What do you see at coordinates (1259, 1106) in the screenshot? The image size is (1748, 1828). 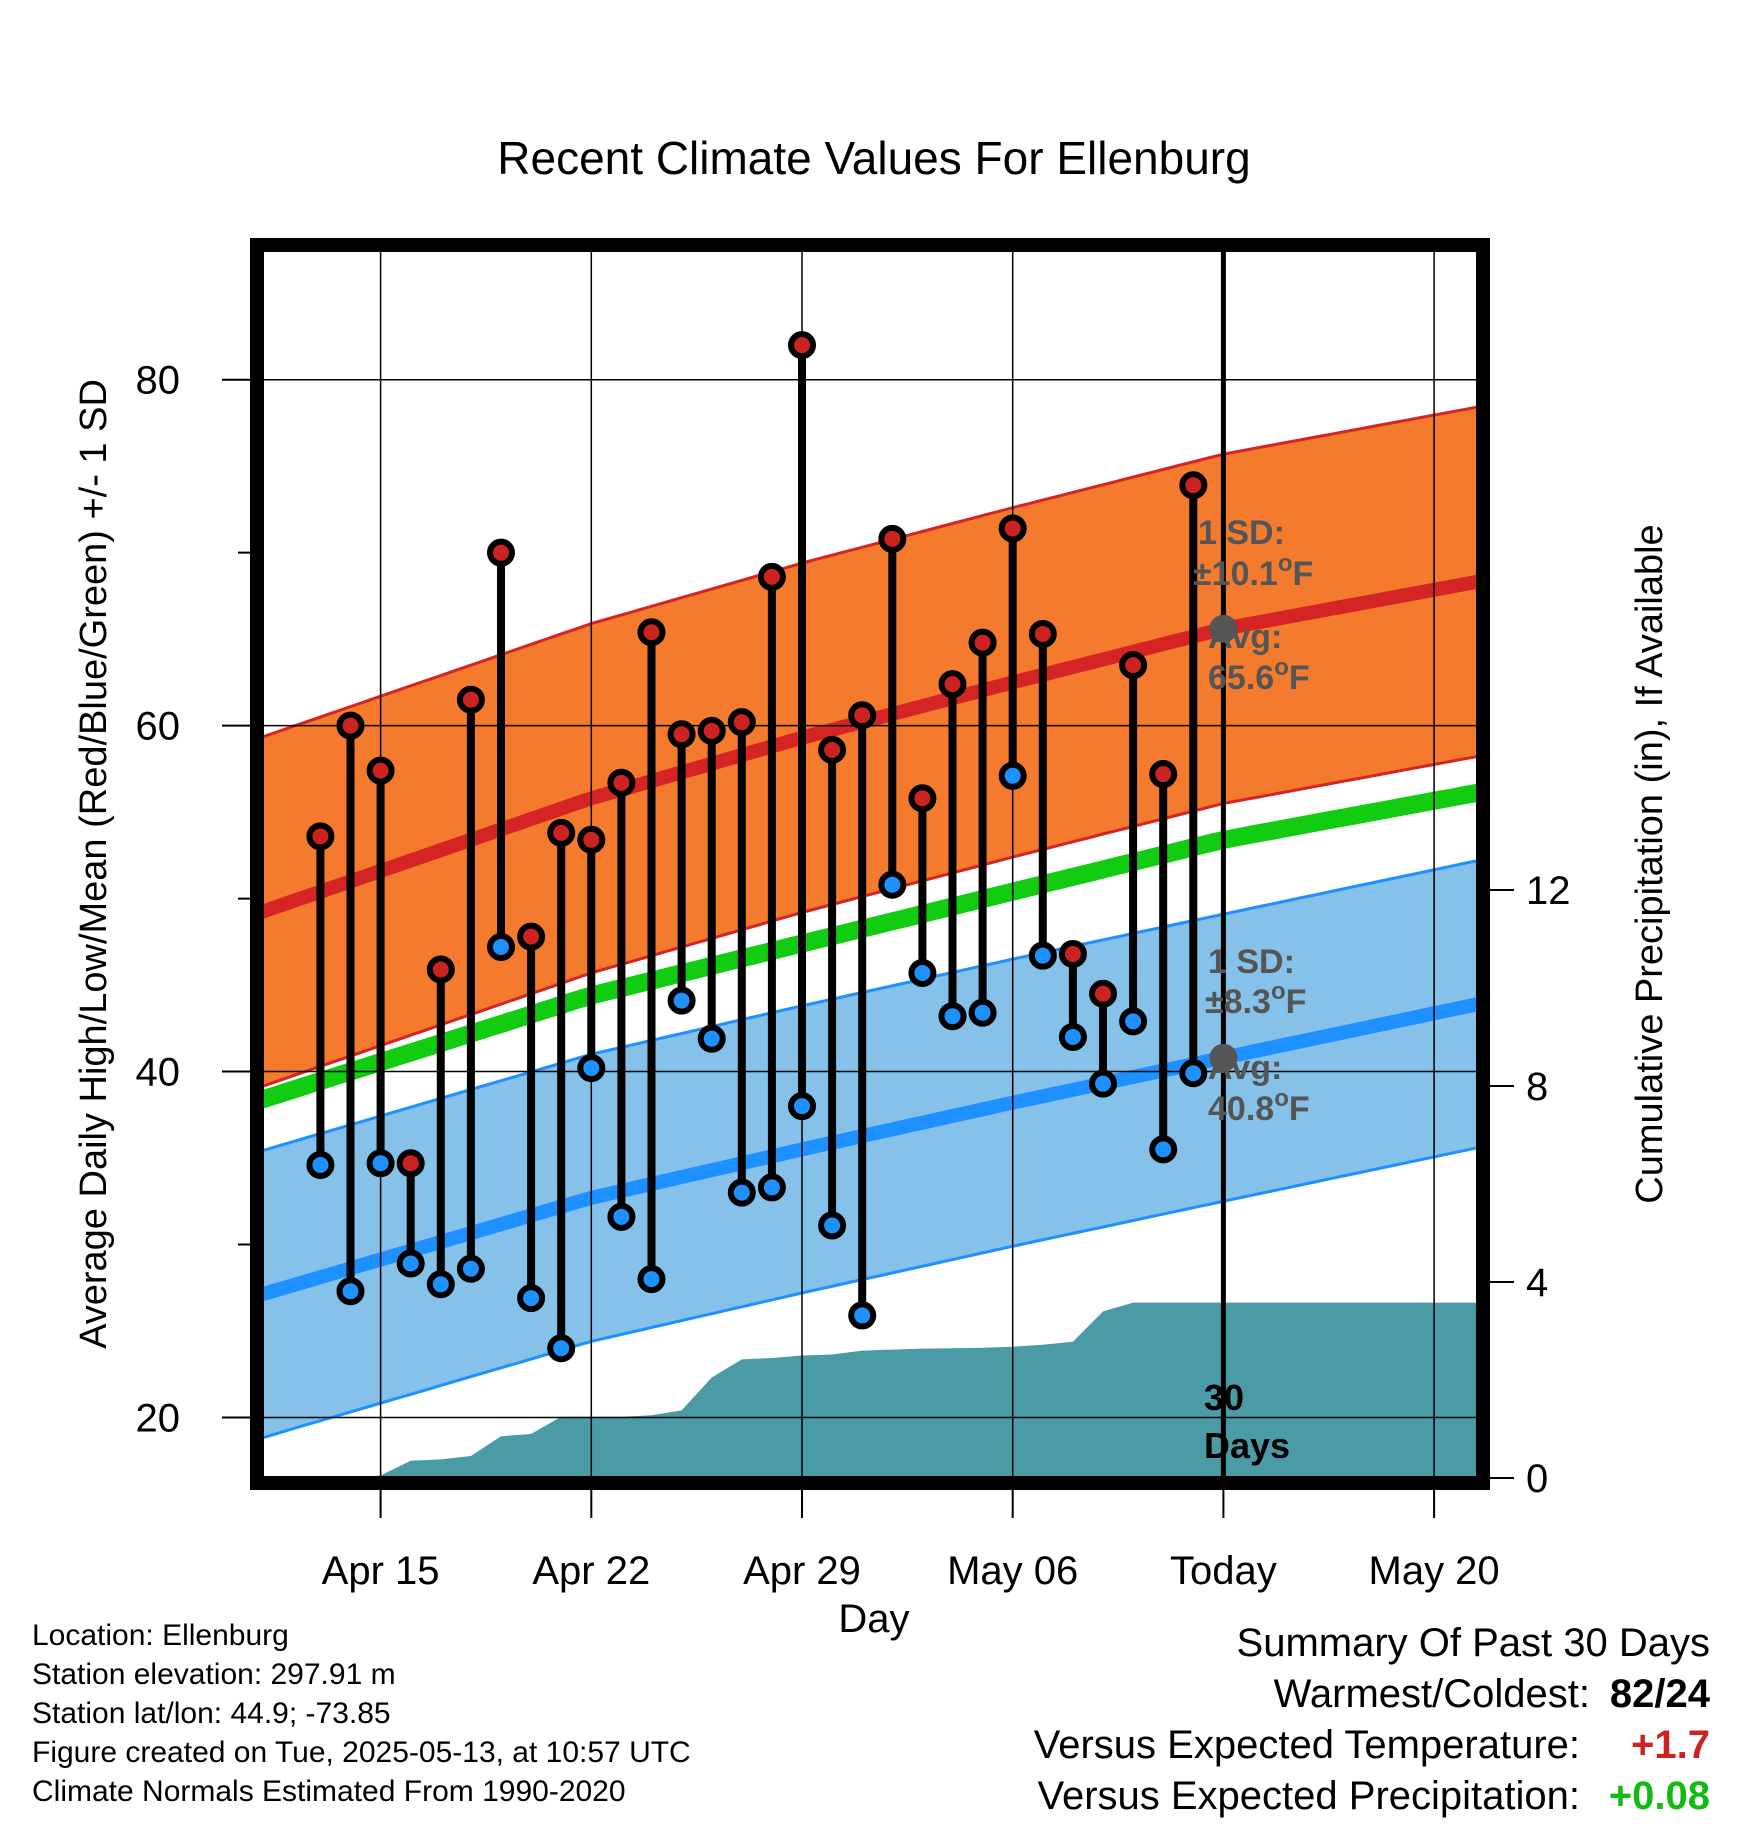 I see `low-avg-value: 40.8oF` at bounding box center [1259, 1106].